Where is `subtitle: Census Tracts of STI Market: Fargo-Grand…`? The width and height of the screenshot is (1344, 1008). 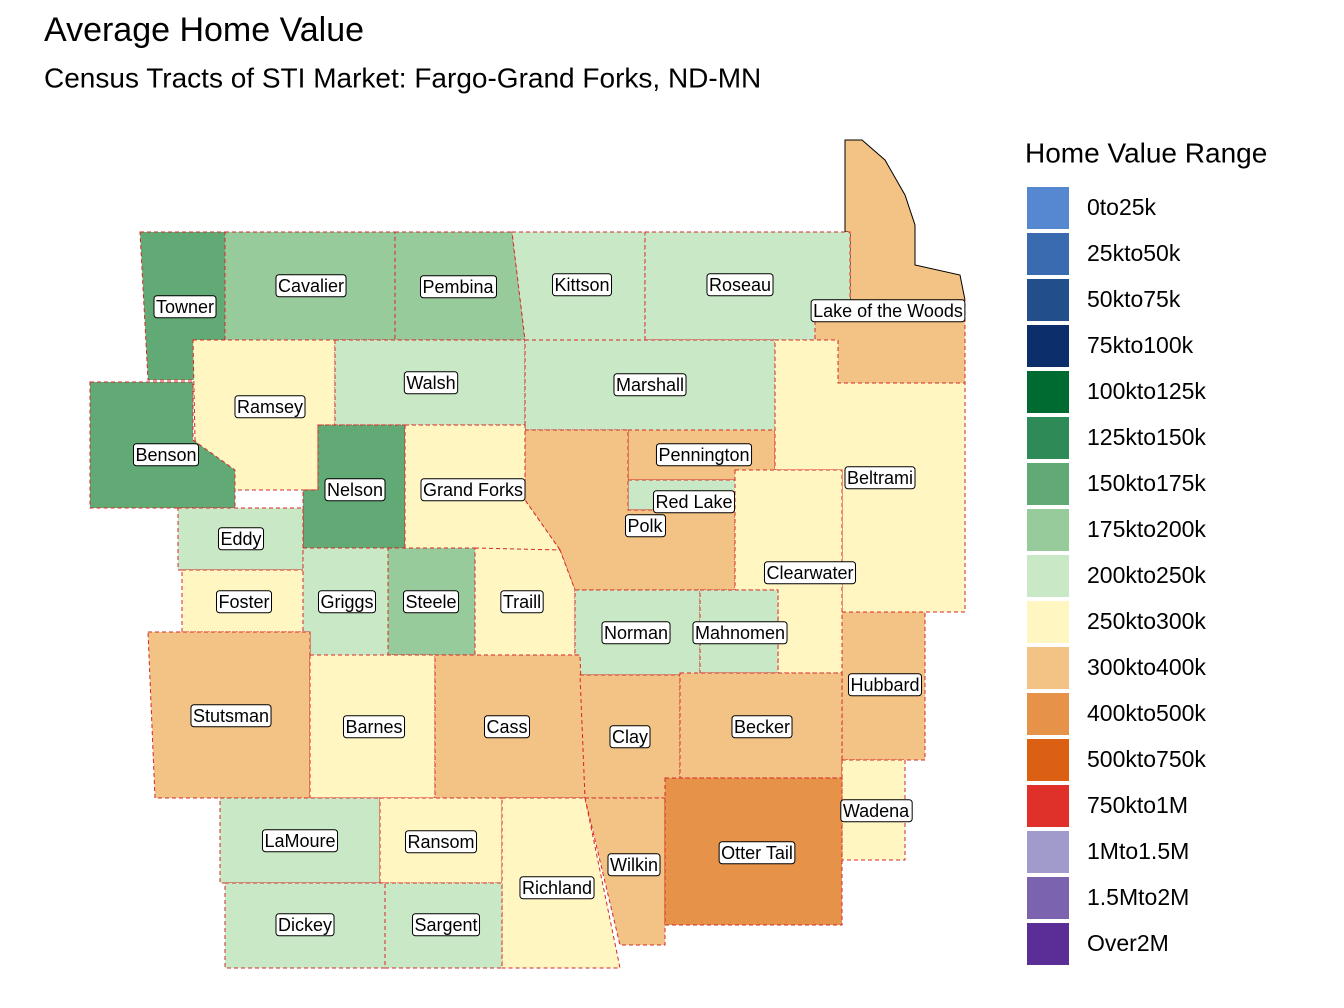
subtitle: Census Tracts of STI Market: Fargo-Grand… is located at coordinates (402, 77).